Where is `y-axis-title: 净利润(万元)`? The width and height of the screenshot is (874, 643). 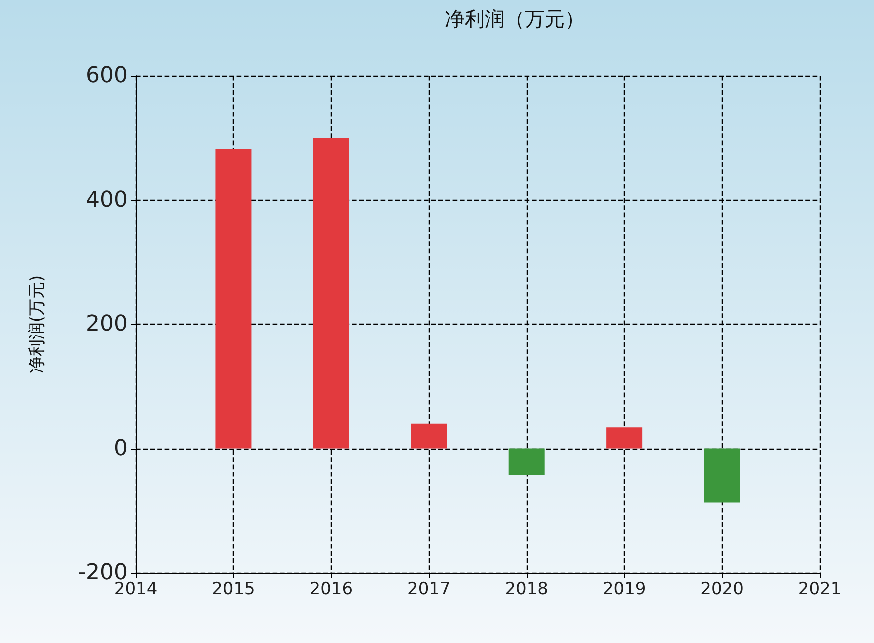
y-axis-title: 净利润(万元) is located at coordinates (38, 324).